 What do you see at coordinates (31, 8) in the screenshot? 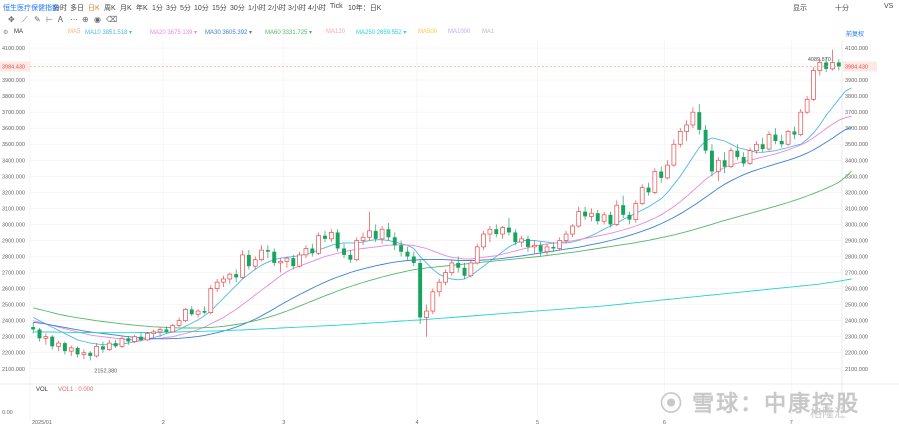
I see `index-title: 恒生医疗保健指数` at bounding box center [31, 8].